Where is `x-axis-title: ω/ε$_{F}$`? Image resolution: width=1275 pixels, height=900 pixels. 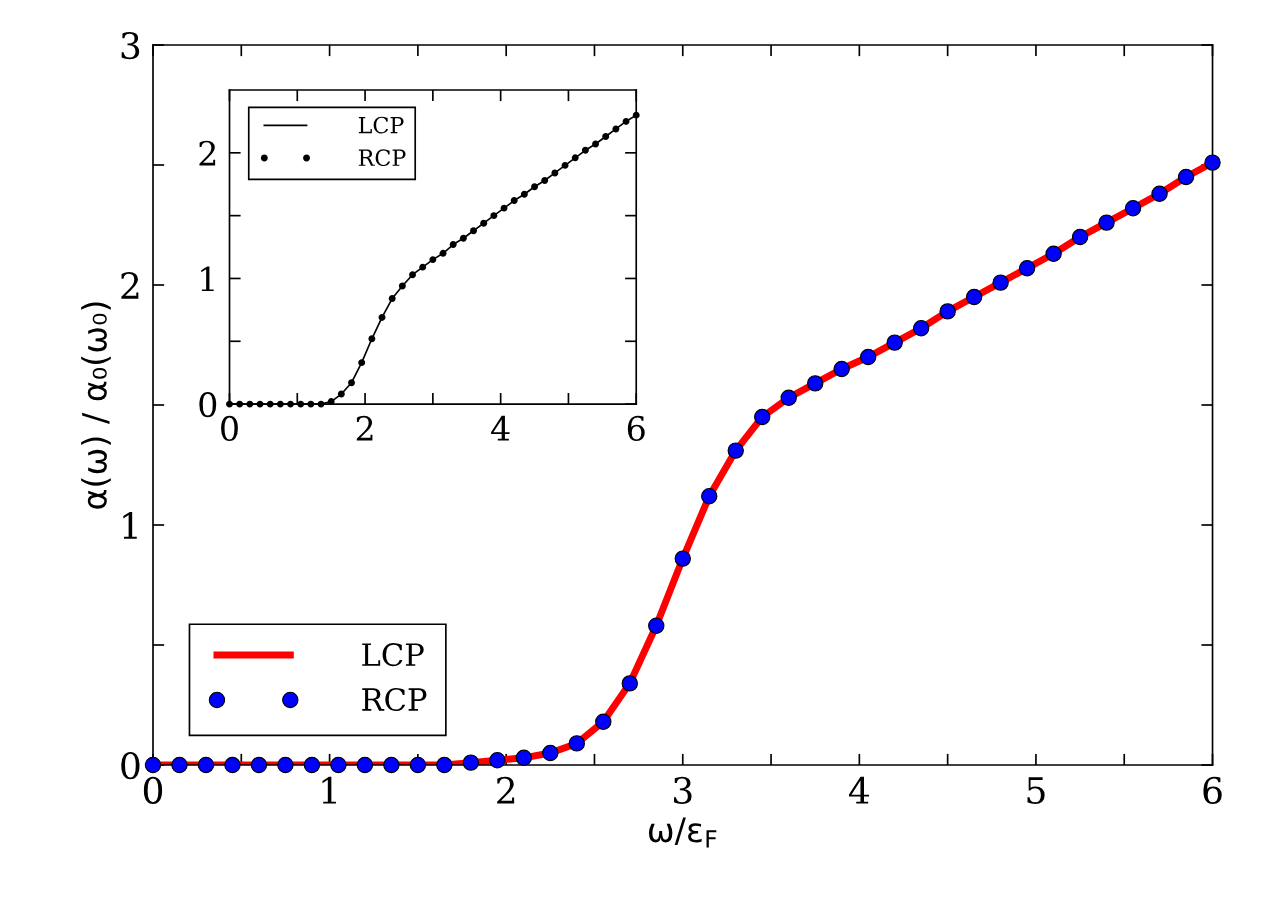
x-axis-title: ω/ε$_{F}$ is located at coordinates (682, 832).